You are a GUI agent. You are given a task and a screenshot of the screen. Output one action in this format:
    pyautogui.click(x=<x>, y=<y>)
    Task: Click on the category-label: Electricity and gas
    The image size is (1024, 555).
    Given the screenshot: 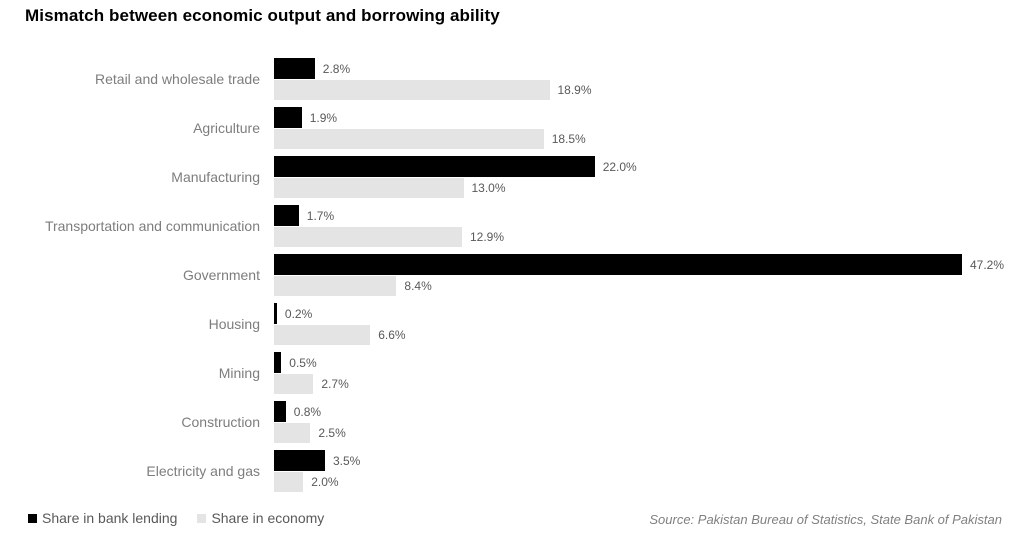 What is the action you would take?
    pyautogui.click(x=203, y=471)
    